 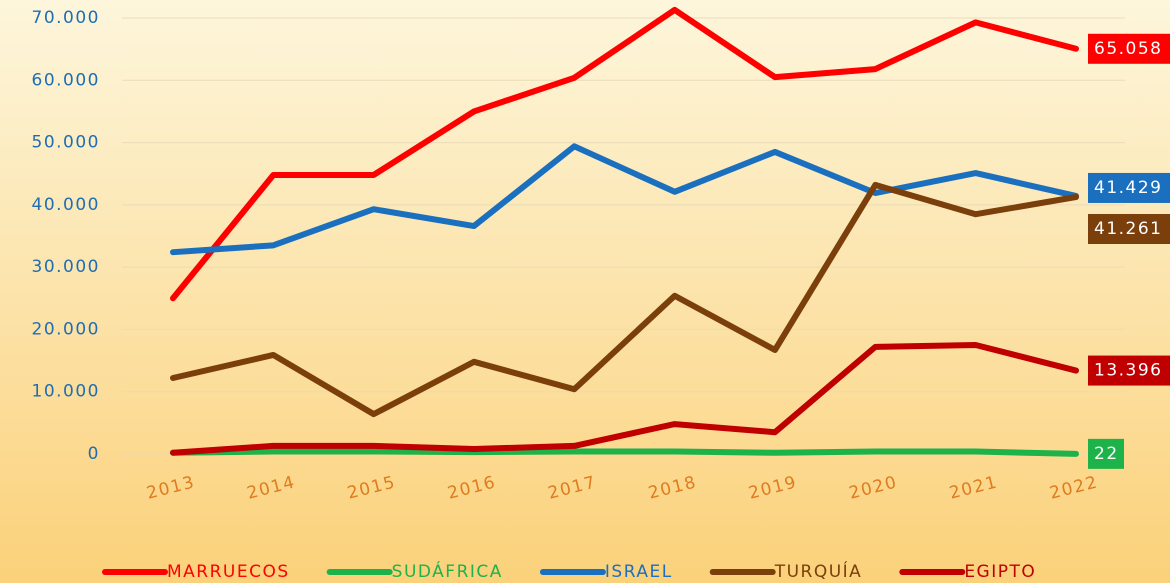 I want to click on y-tick-label: 20.000, so click(x=66, y=329).